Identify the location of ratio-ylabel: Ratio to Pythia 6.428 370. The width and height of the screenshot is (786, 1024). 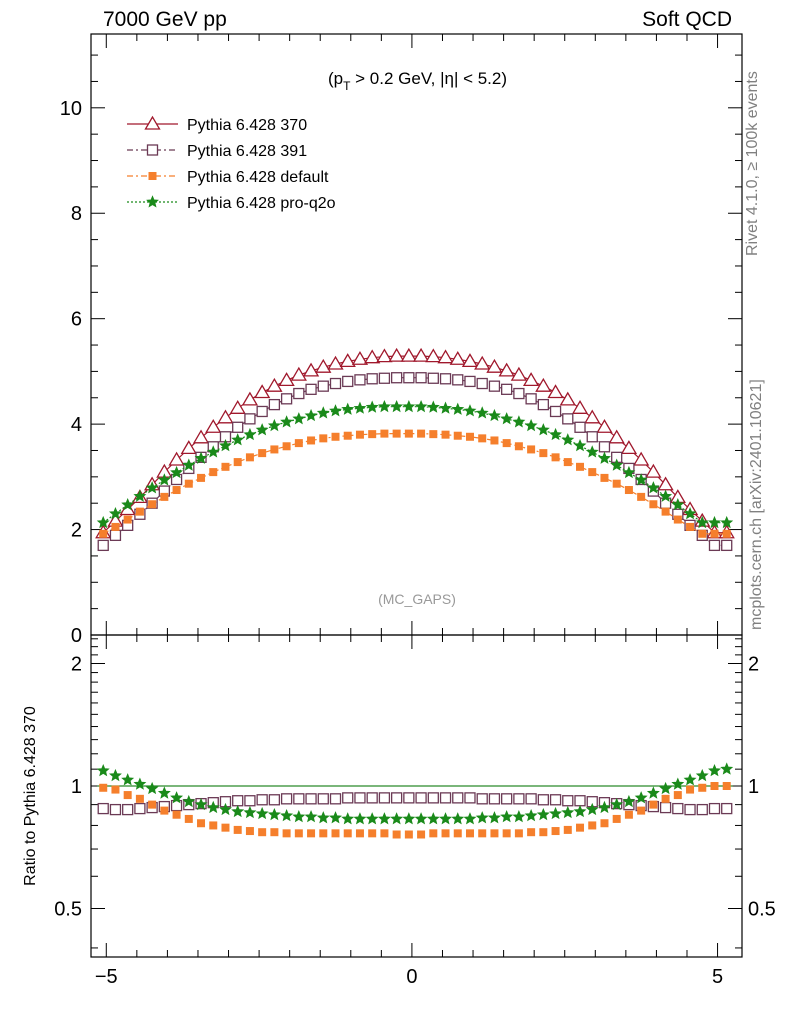
(30, 796).